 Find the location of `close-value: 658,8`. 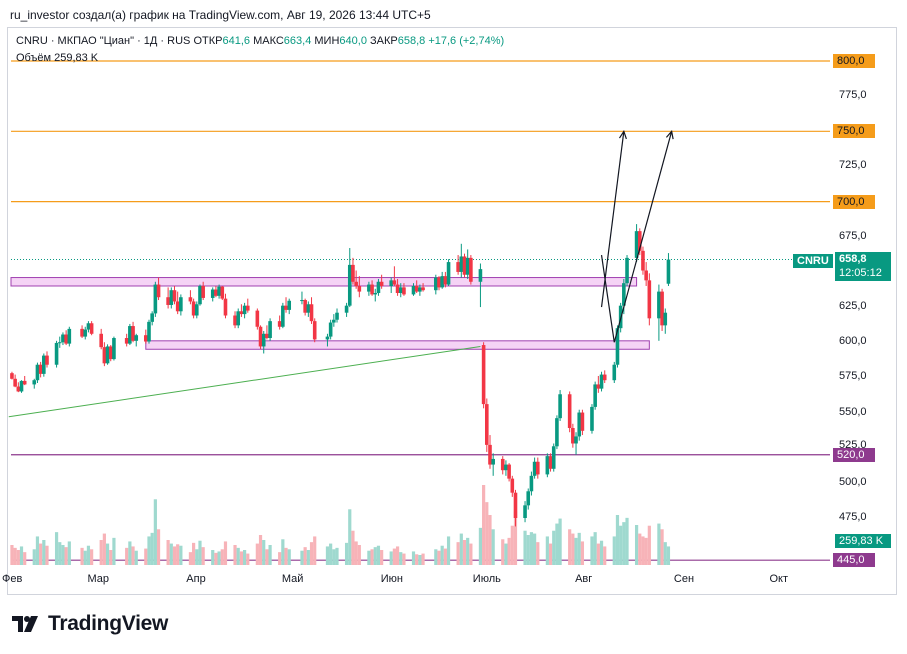

close-value: 658,8 is located at coordinates (411, 41).